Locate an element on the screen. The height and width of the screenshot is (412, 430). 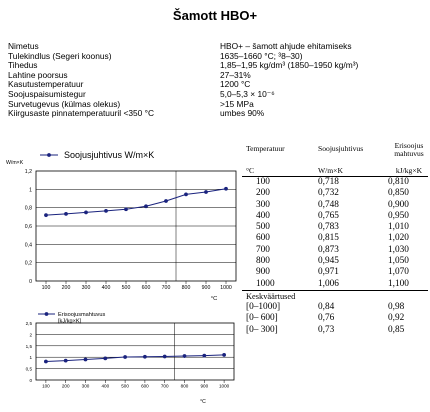
plot-area is located at coordinates (135, 351).